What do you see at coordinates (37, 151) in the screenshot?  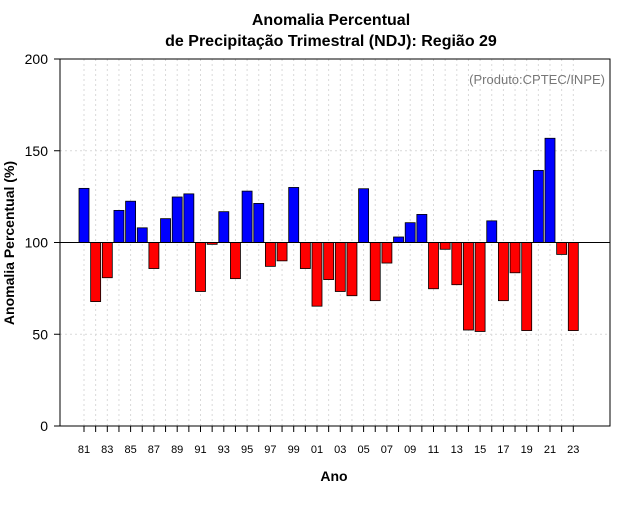 I see `y-tick-label: 150` at bounding box center [37, 151].